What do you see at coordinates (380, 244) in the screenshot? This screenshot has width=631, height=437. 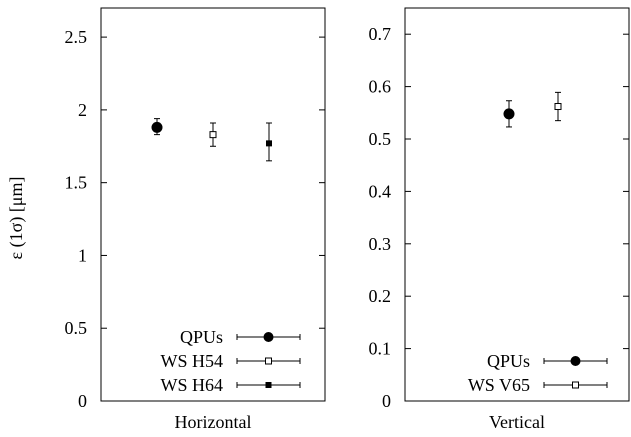 I see `y-tick-label: 0.3` at bounding box center [380, 244].